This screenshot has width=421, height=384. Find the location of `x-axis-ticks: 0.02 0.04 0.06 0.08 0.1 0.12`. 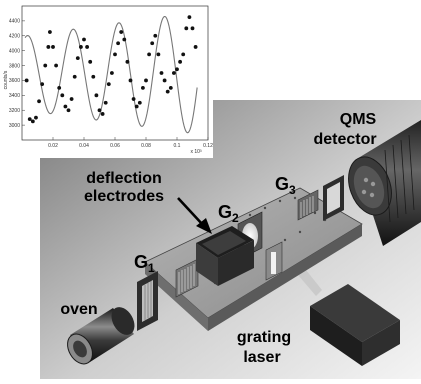

x-axis-ticks: 0.02 0.04 0.06 0.08 0.1 0.12 is located at coordinates (130, 143).